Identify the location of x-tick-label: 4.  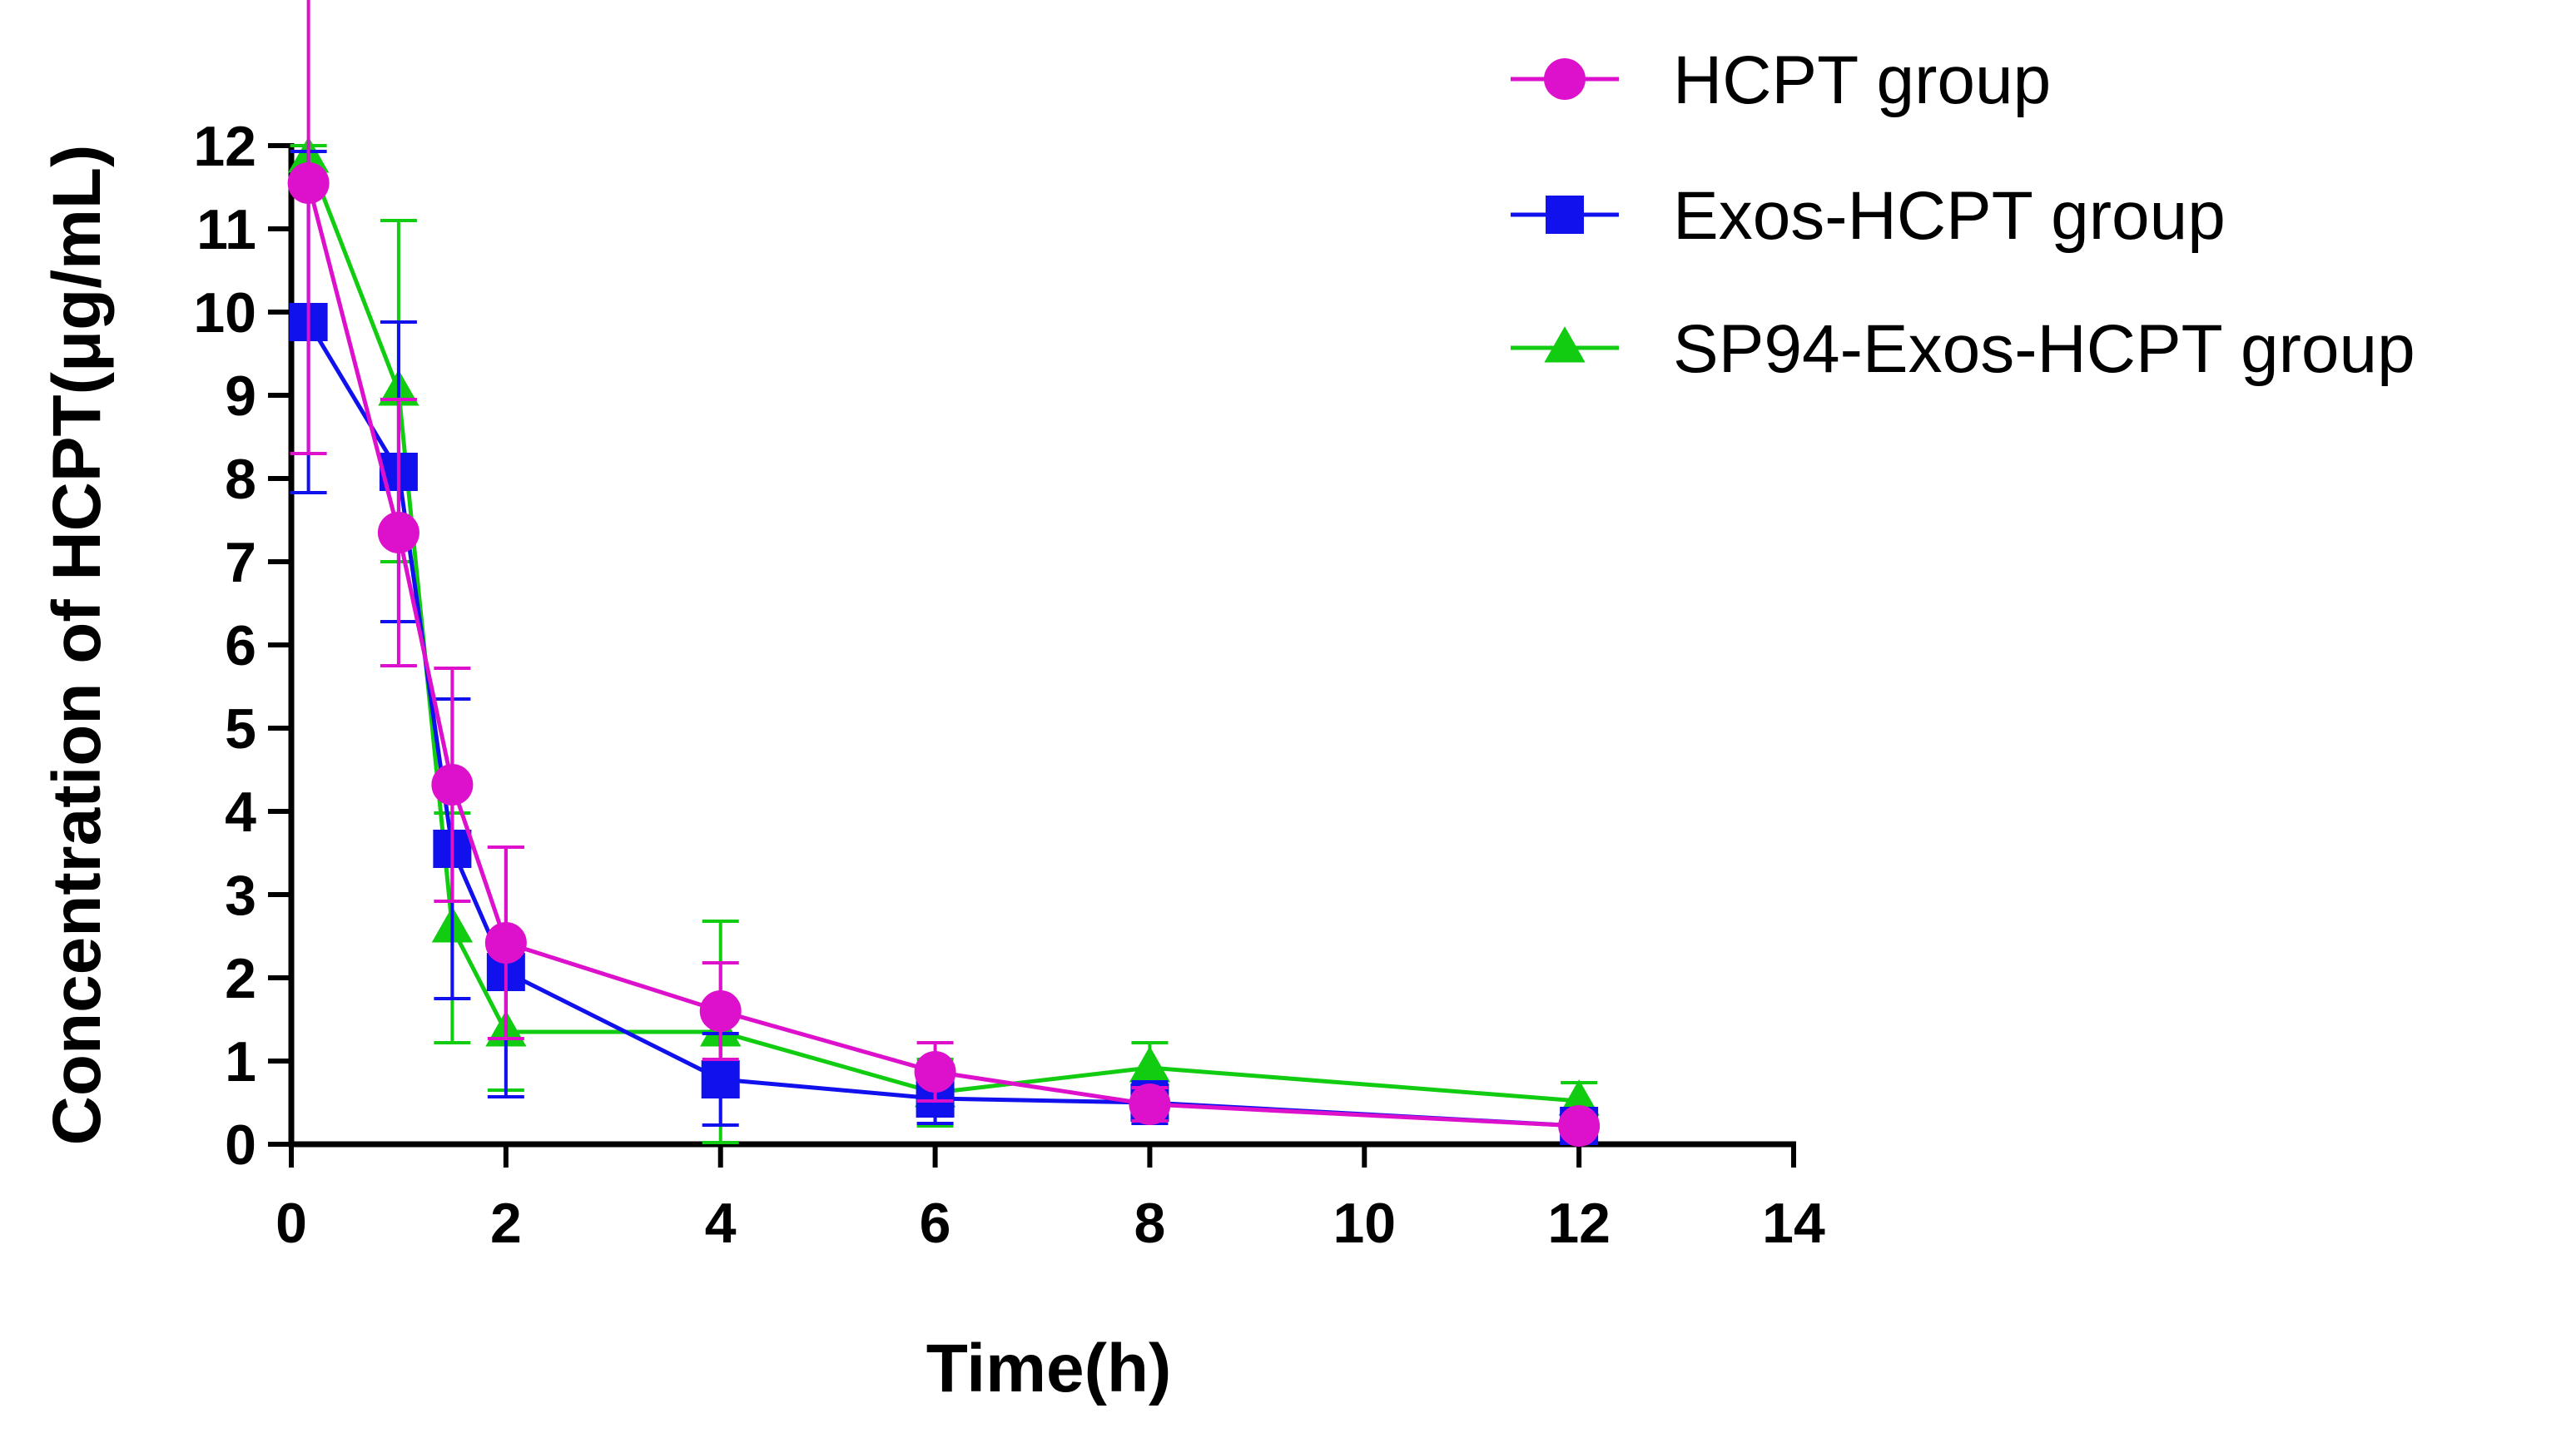
(721, 1224).